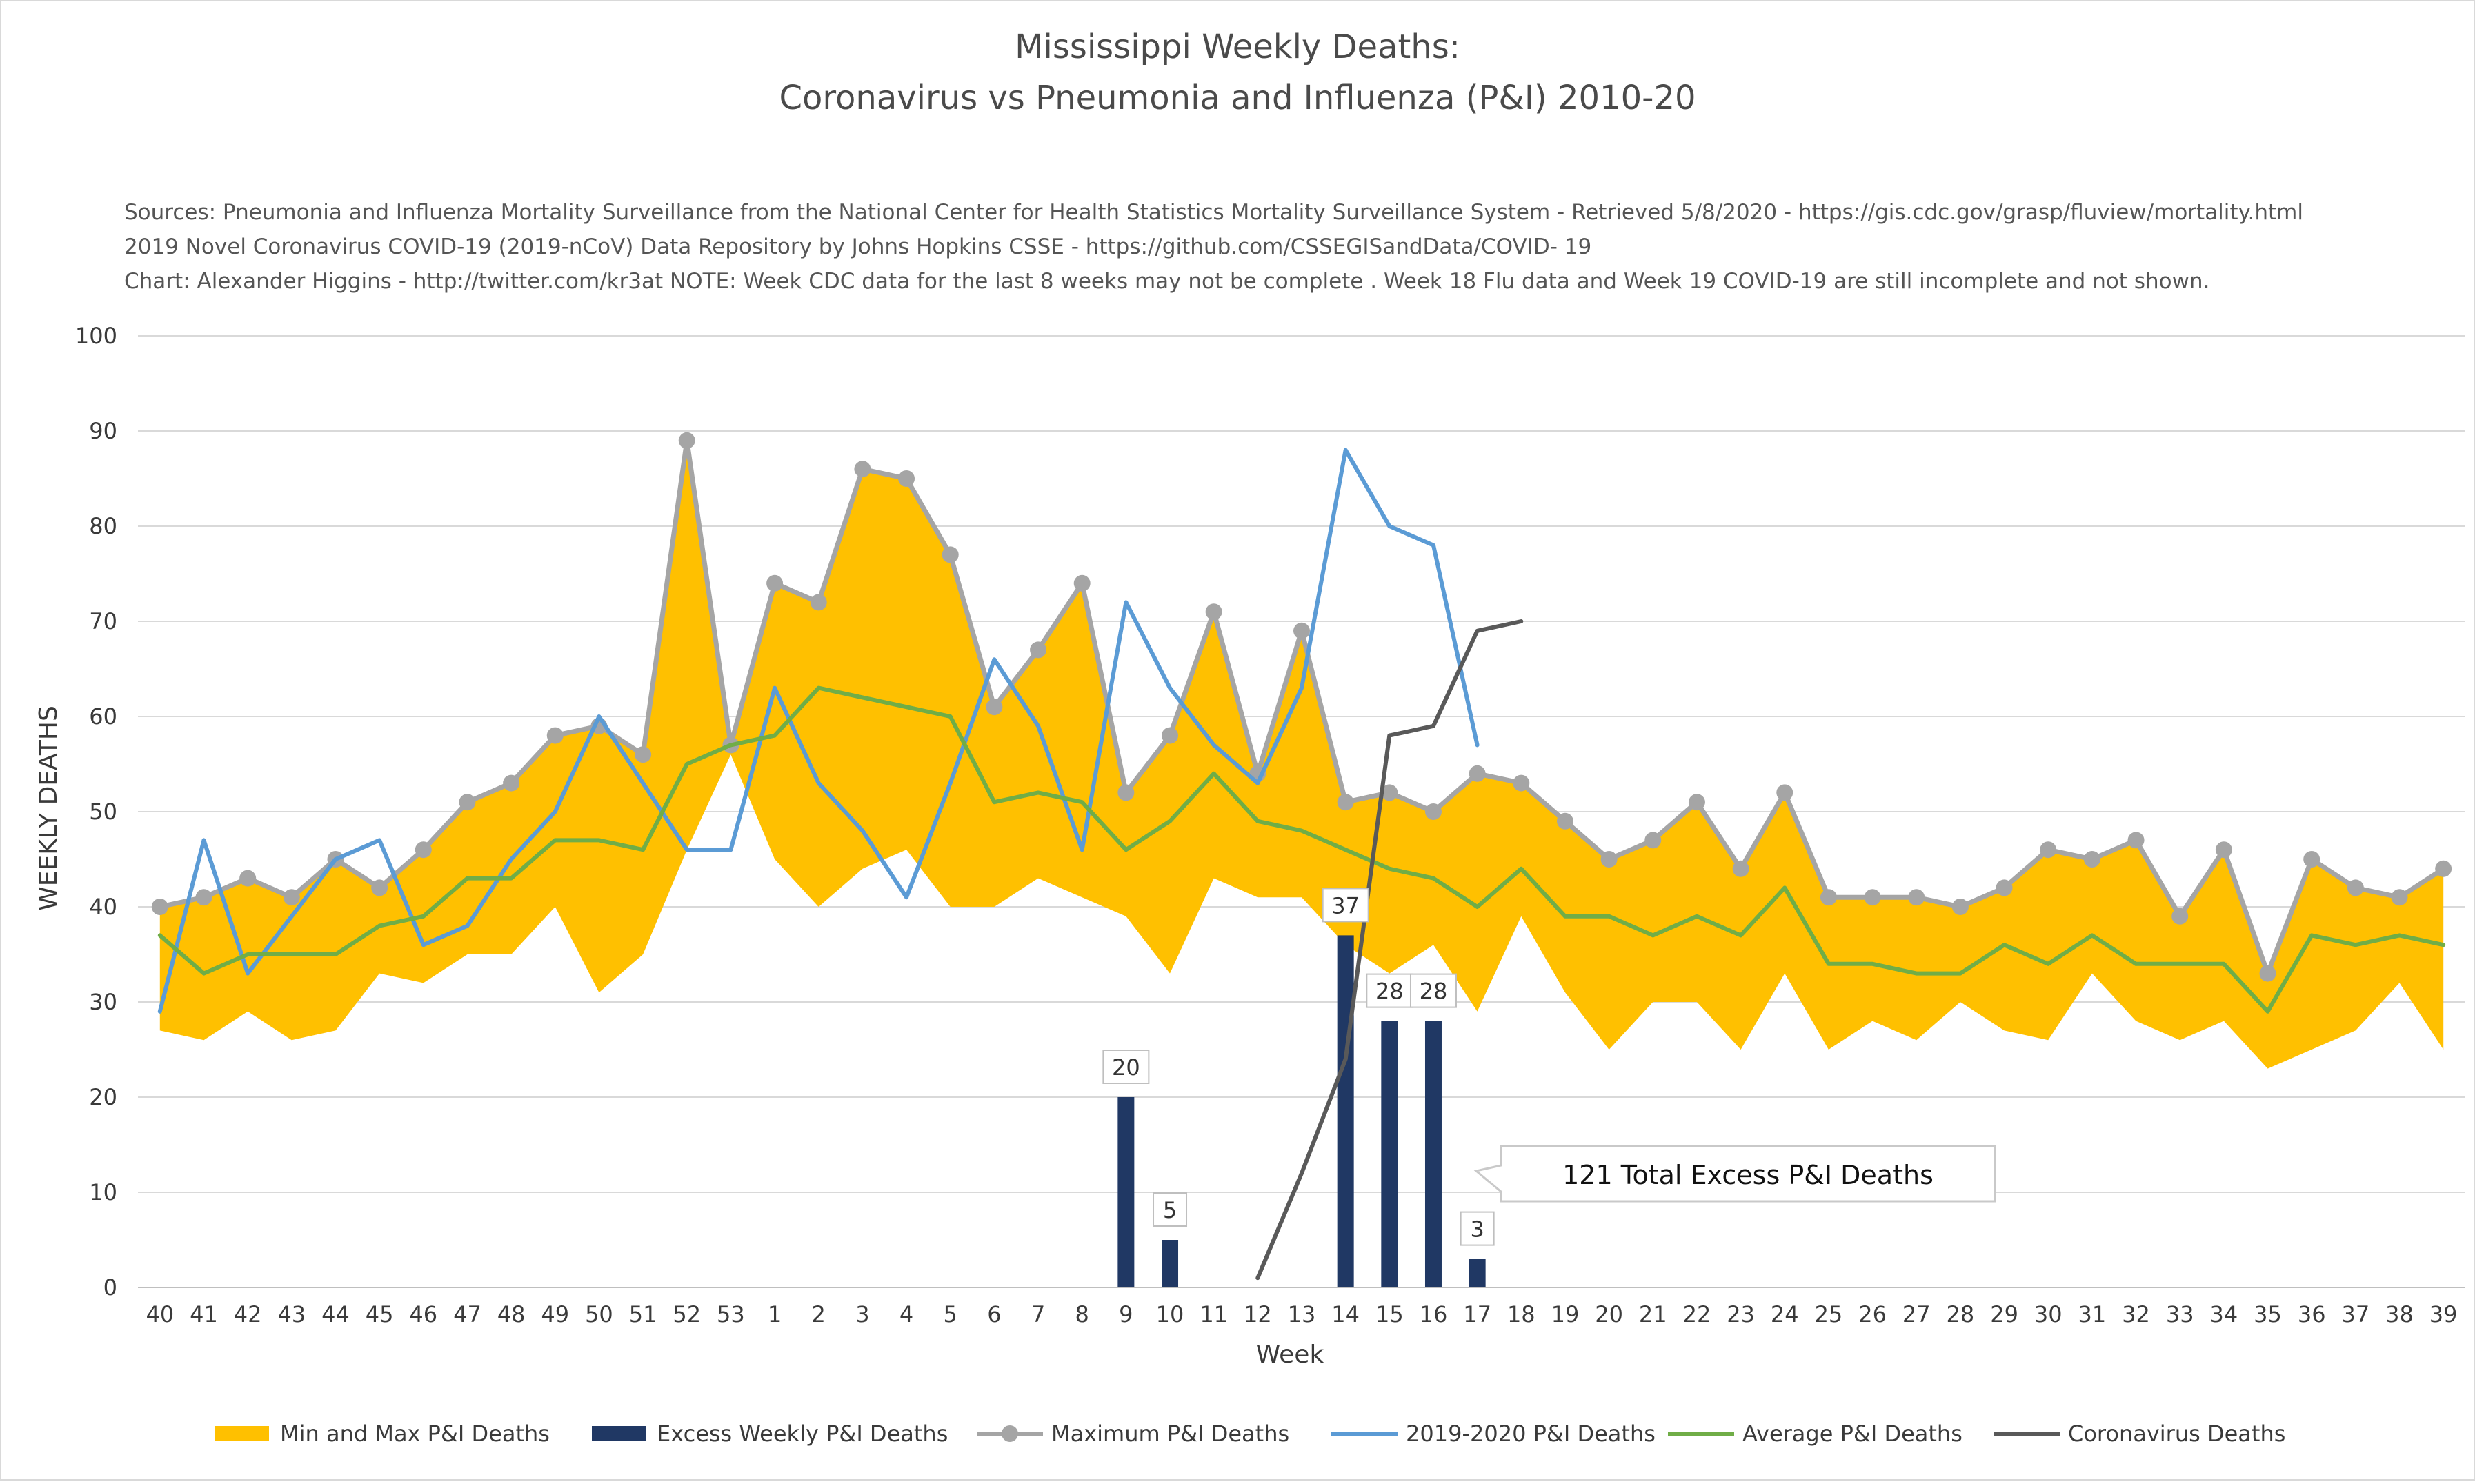  What do you see at coordinates (1214, 1314) in the screenshot?
I see `x-tick-label-11: 11` at bounding box center [1214, 1314].